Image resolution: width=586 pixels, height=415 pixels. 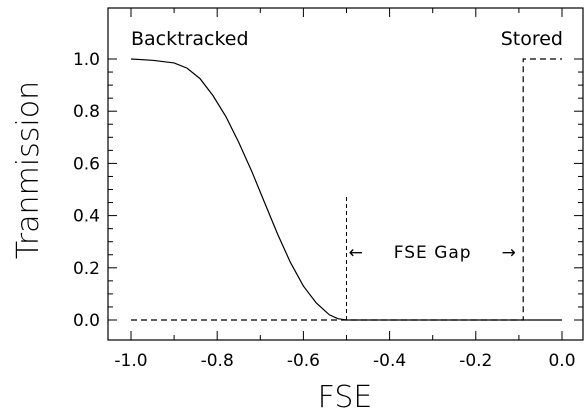 What do you see at coordinates (86, 269) in the screenshot?
I see `y-tick-label: 0.2` at bounding box center [86, 269].